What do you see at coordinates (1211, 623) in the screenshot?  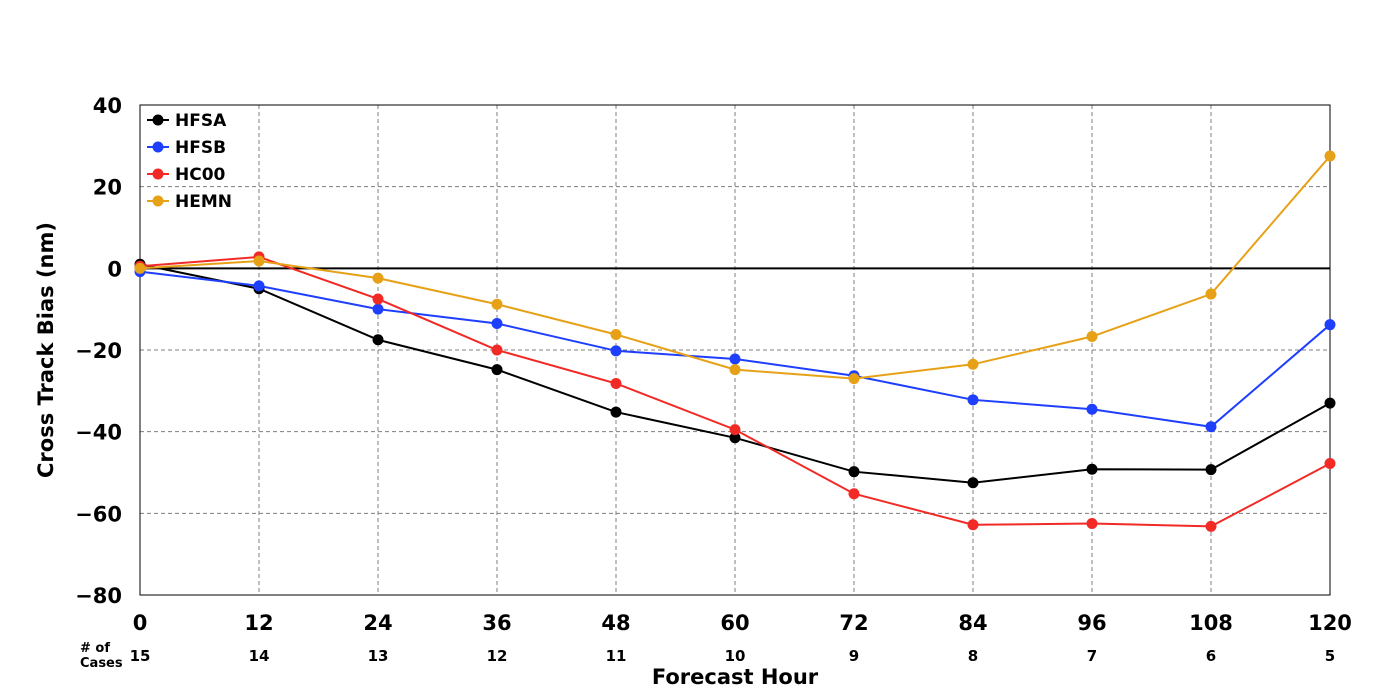 I see `x-tick-label: 108` at bounding box center [1211, 623].